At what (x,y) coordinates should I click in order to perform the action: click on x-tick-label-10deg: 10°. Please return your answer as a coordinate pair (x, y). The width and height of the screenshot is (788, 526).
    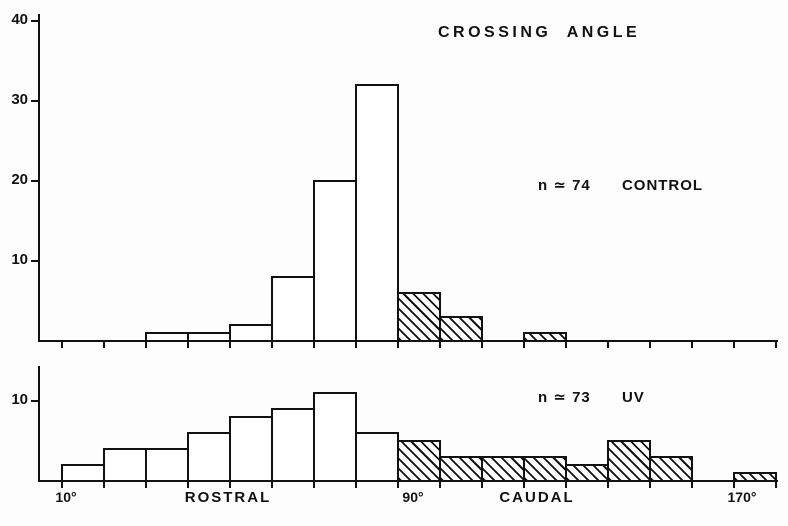
    Looking at the image, I should click on (66, 497).